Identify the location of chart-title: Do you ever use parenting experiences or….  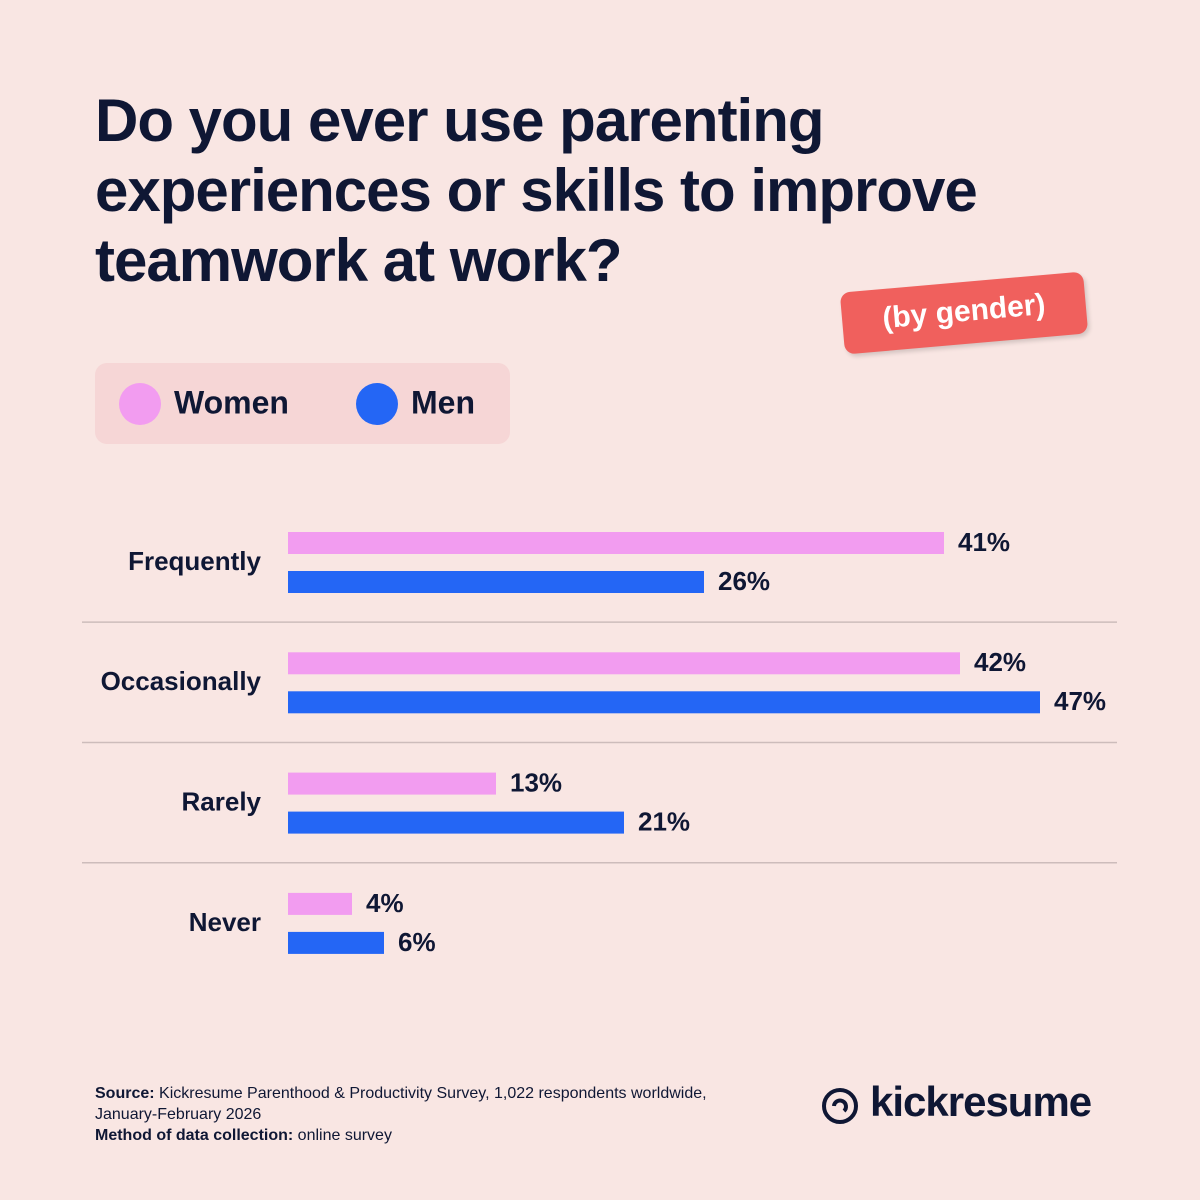
(536, 190).